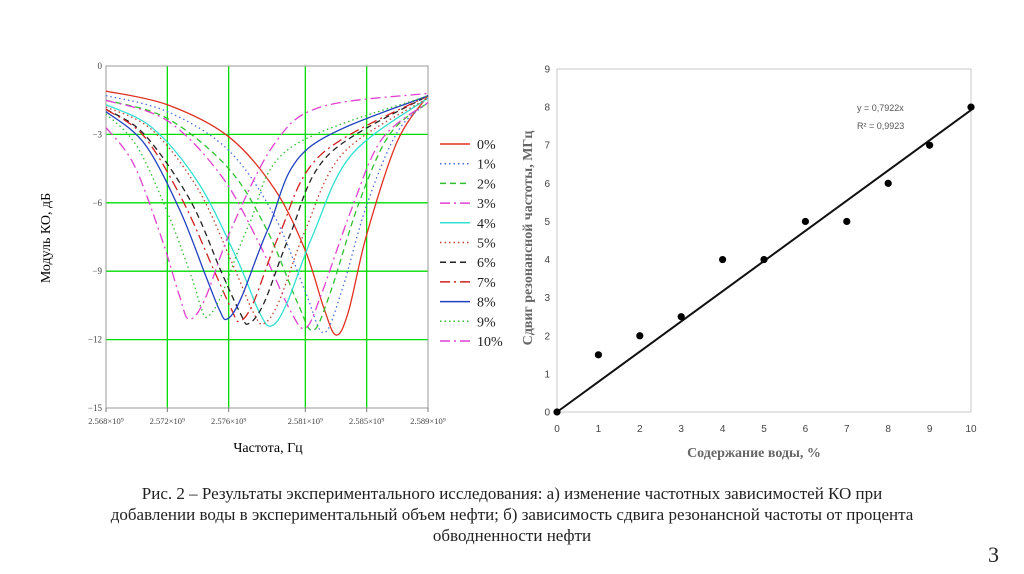 This screenshot has width=1024, height=574. I want to click on series-line-4%, so click(267, 212).